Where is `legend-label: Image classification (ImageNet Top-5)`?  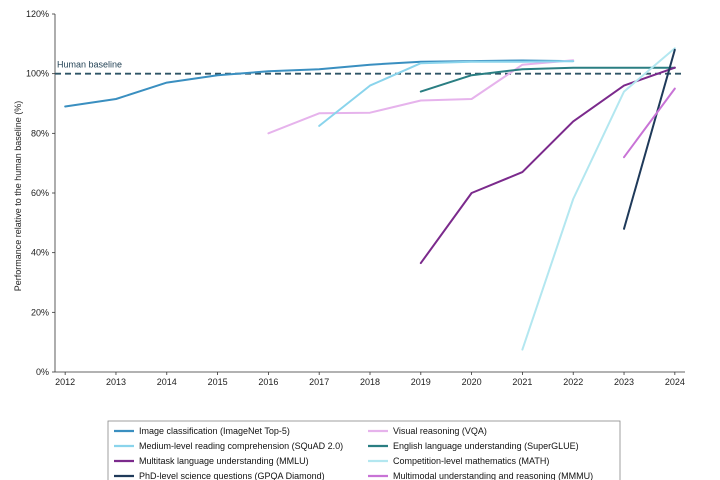
legend-label: Image classification (ImageNet Top-5) is located at coordinates (214, 431).